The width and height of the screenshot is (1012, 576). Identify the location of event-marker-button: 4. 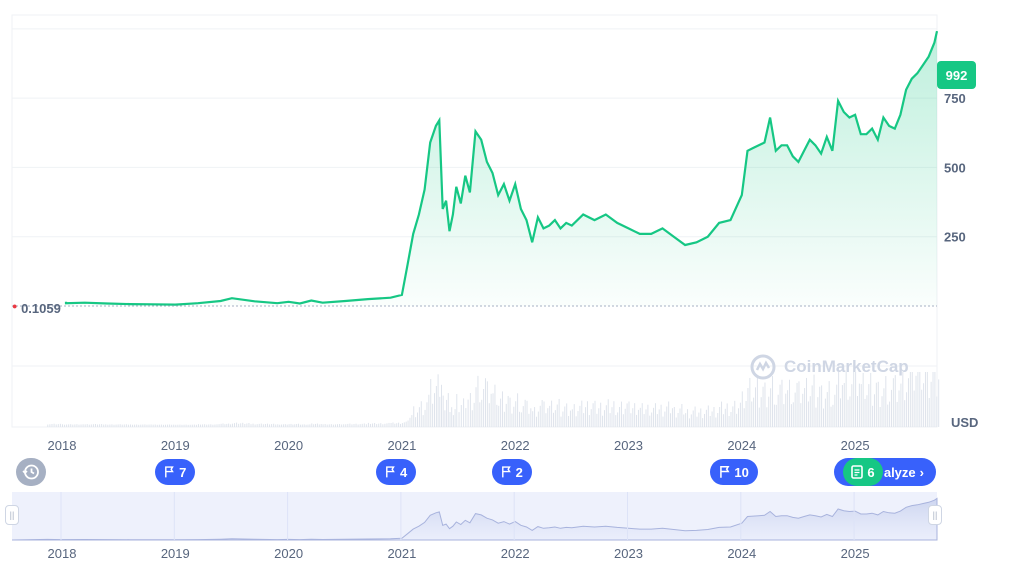
(396, 472).